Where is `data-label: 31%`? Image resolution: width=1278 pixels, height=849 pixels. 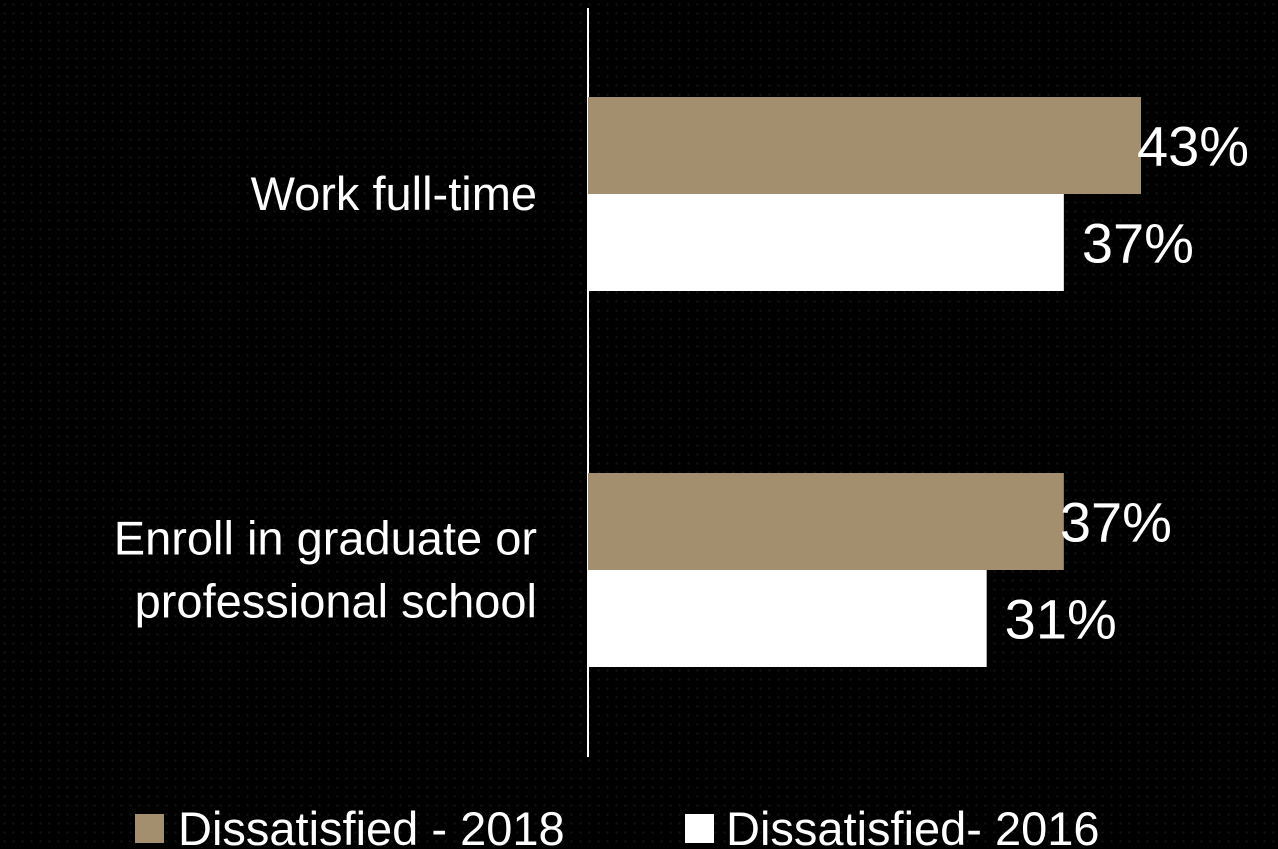
data-label: 31% is located at coordinates (1061, 619).